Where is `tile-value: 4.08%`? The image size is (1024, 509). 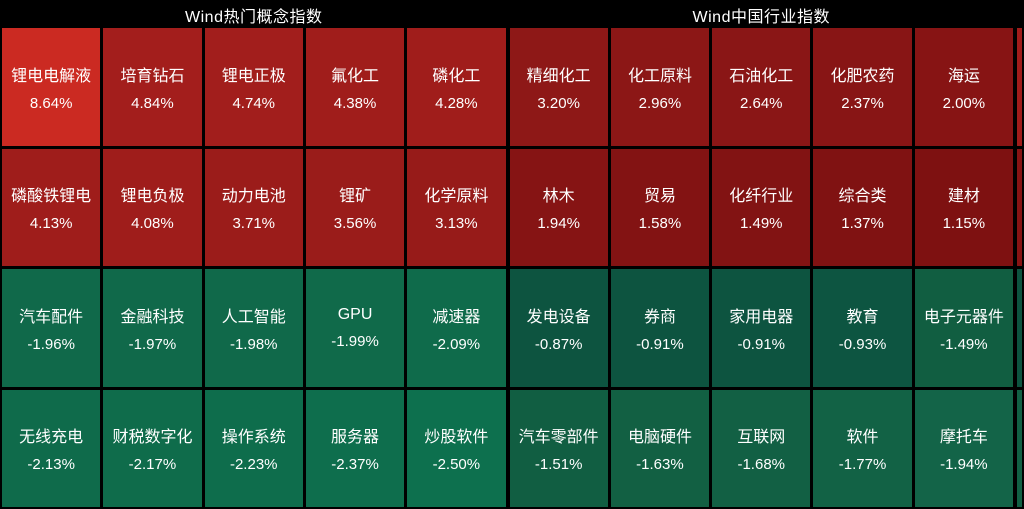
tile-value: 4.08% is located at coordinates (152, 224).